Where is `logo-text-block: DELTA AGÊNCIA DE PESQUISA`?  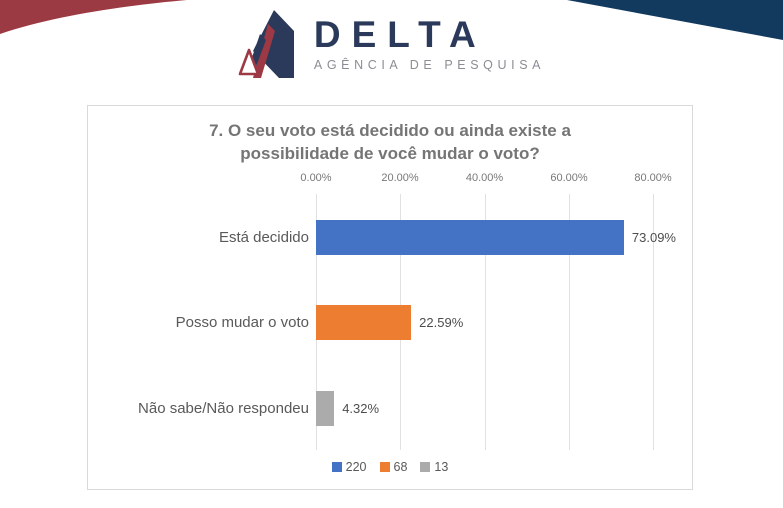 logo-text-block: DELTA AGÊNCIA DE PESQUISA is located at coordinates (429, 43).